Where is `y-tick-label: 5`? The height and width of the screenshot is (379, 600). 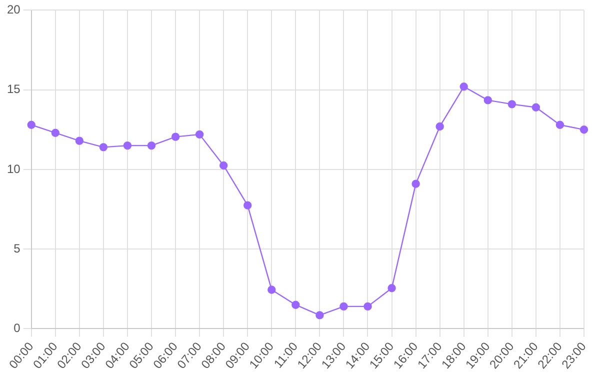 y-tick-label: 5 is located at coordinates (17, 248).